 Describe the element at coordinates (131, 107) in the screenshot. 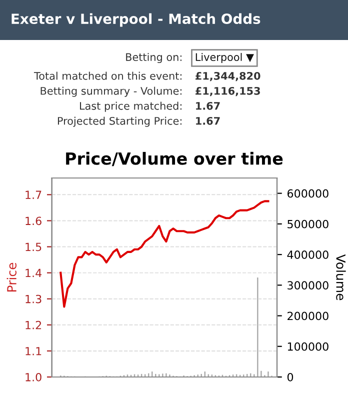

I see `text: Last price matched:` at that location.